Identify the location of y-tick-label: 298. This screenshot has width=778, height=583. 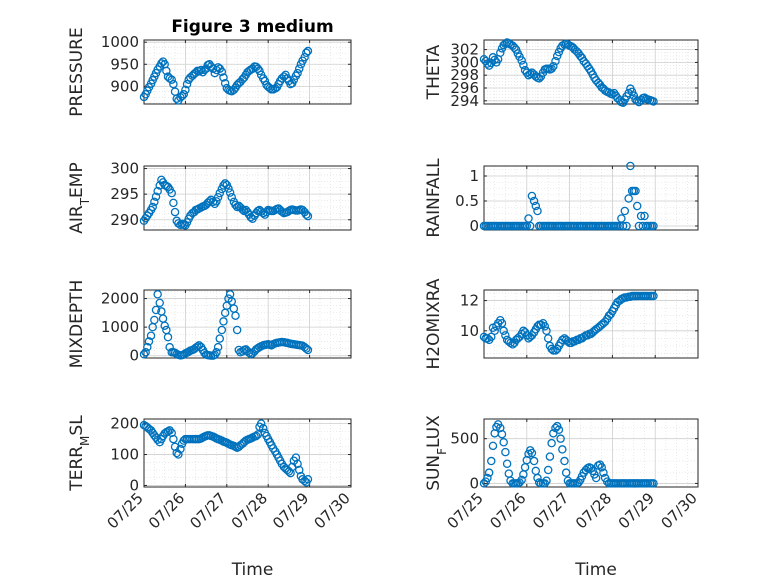
(464, 75).